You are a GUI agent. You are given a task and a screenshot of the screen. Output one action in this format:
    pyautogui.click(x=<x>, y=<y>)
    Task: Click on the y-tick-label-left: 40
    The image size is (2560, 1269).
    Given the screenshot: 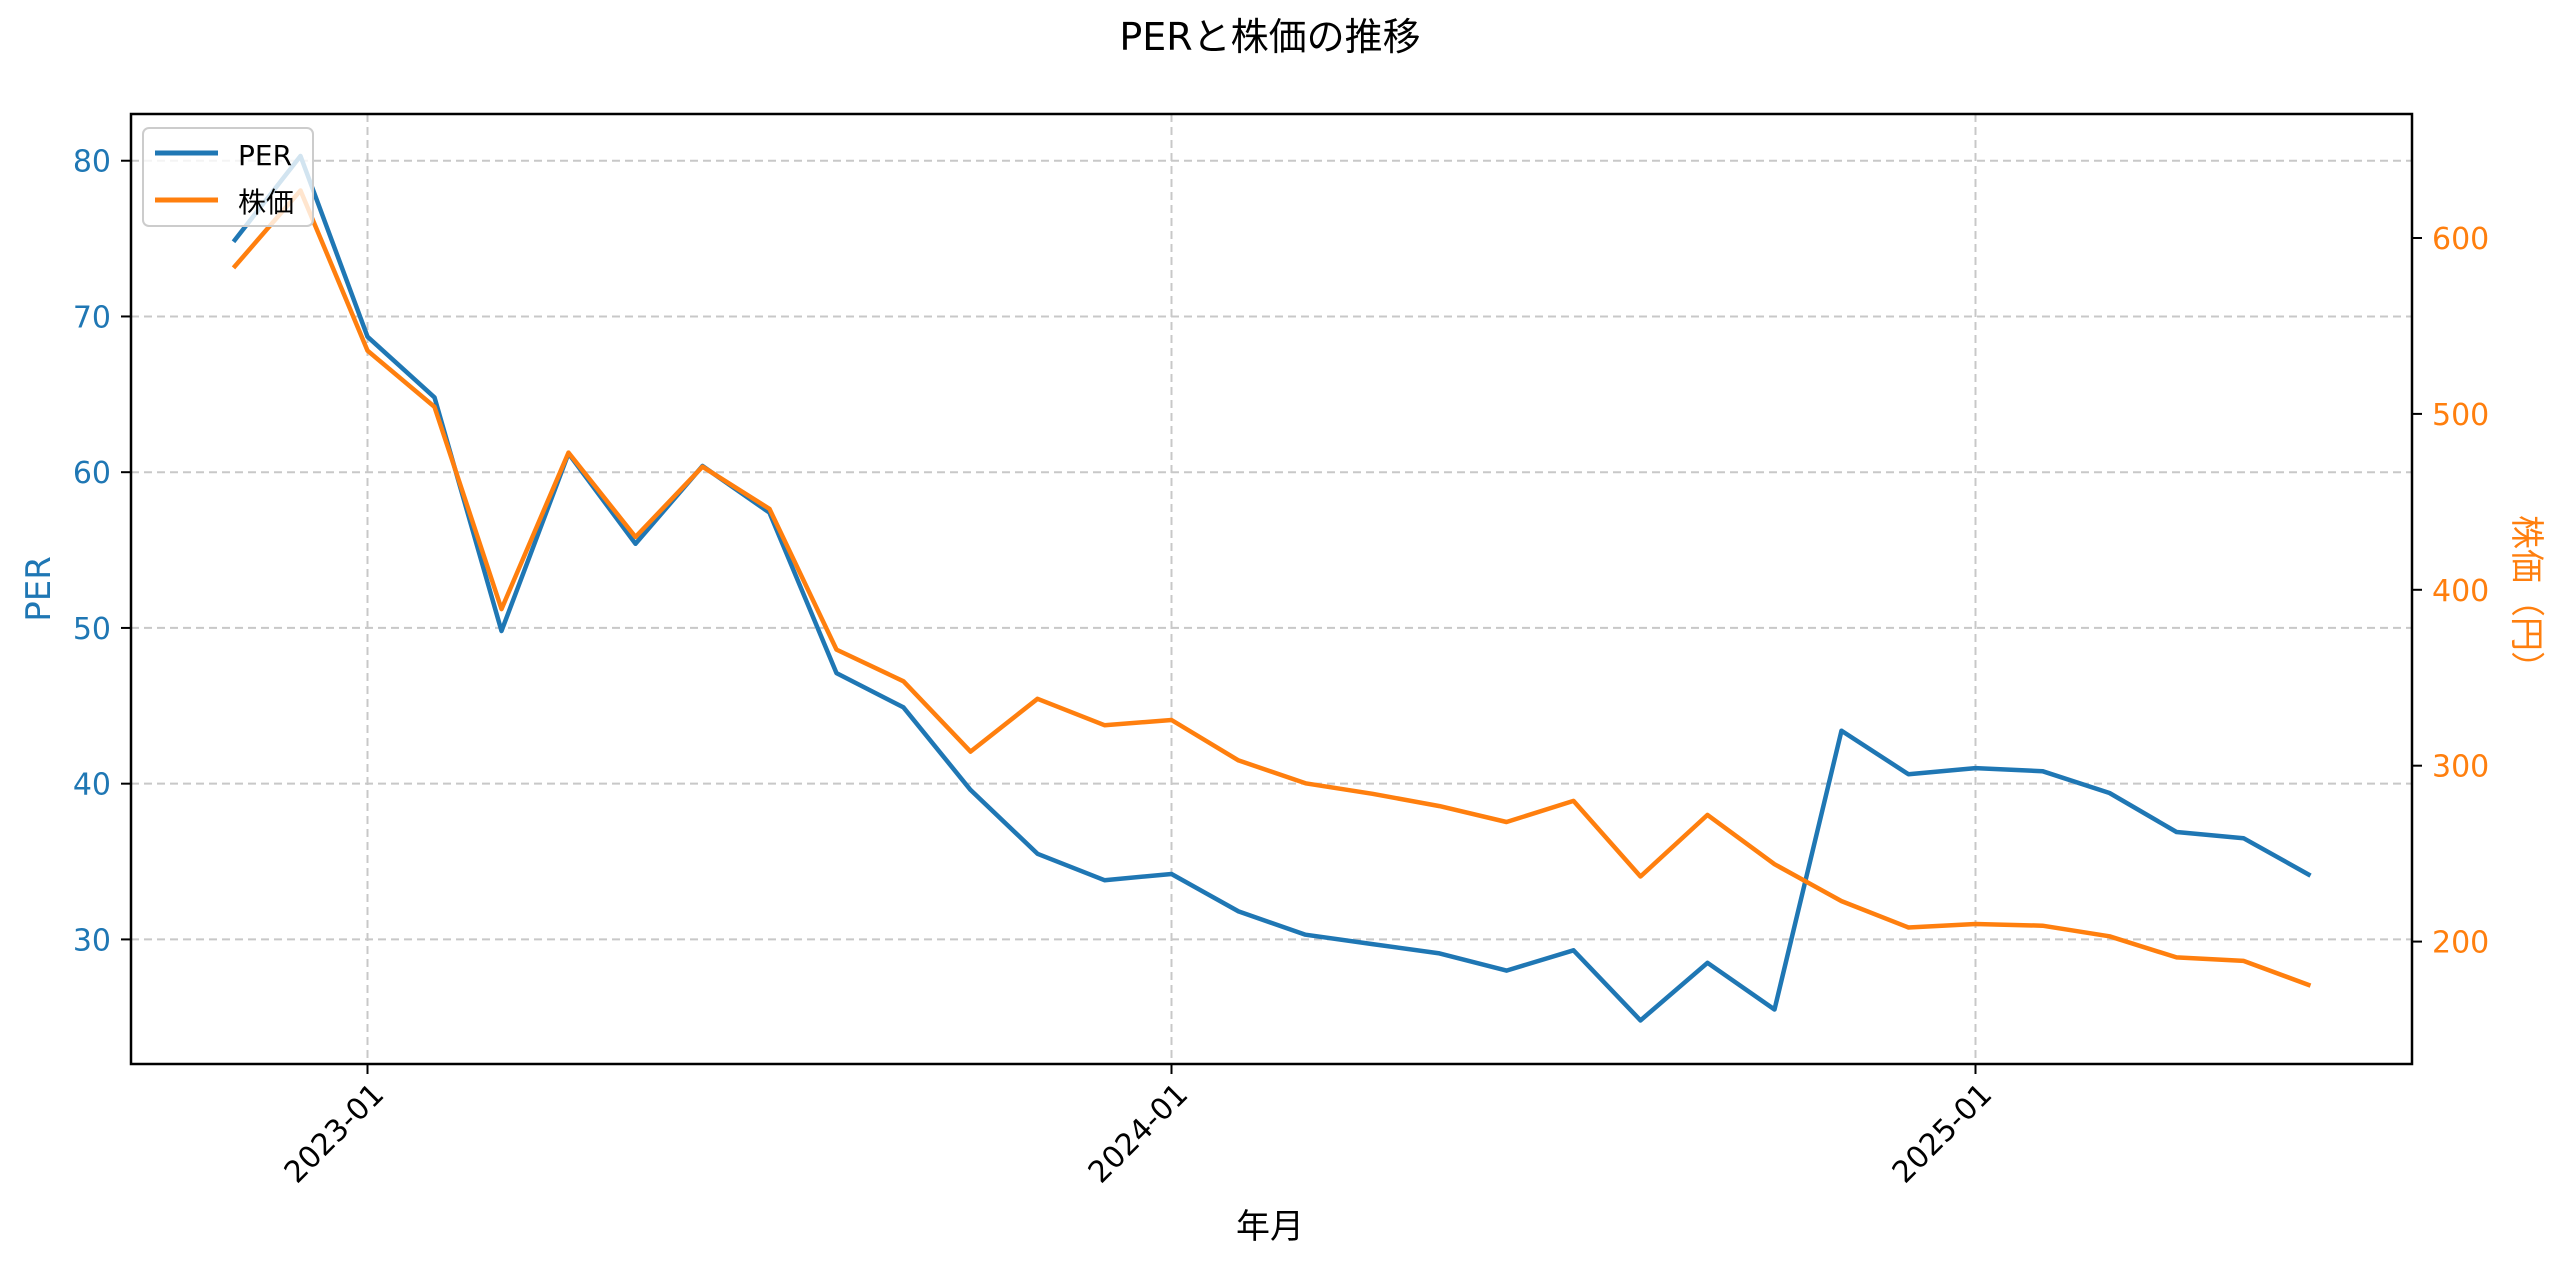 What is the action you would take?
    pyautogui.click(x=92, y=785)
    